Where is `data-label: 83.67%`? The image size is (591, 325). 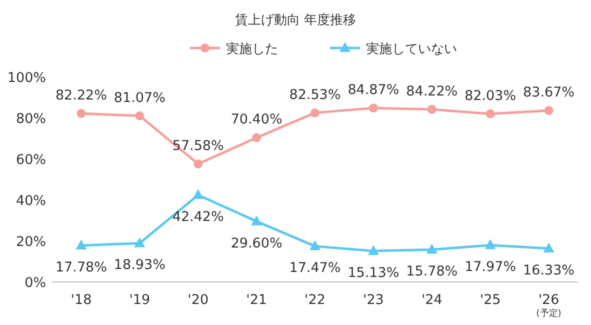
data-label: 83.67% is located at coordinates (549, 92).